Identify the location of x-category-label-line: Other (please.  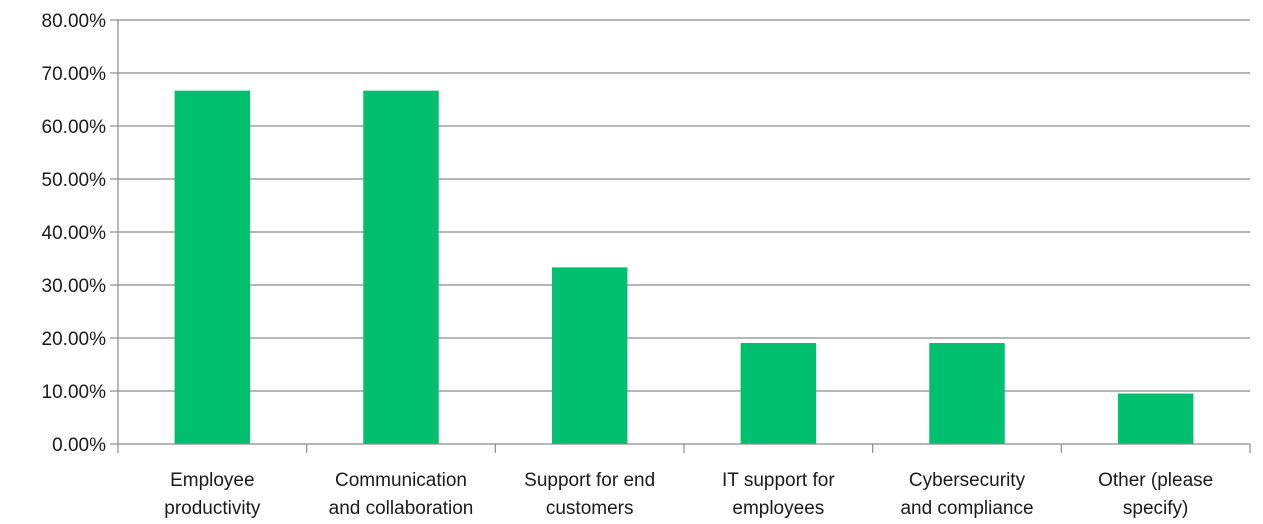
(1155, 480).